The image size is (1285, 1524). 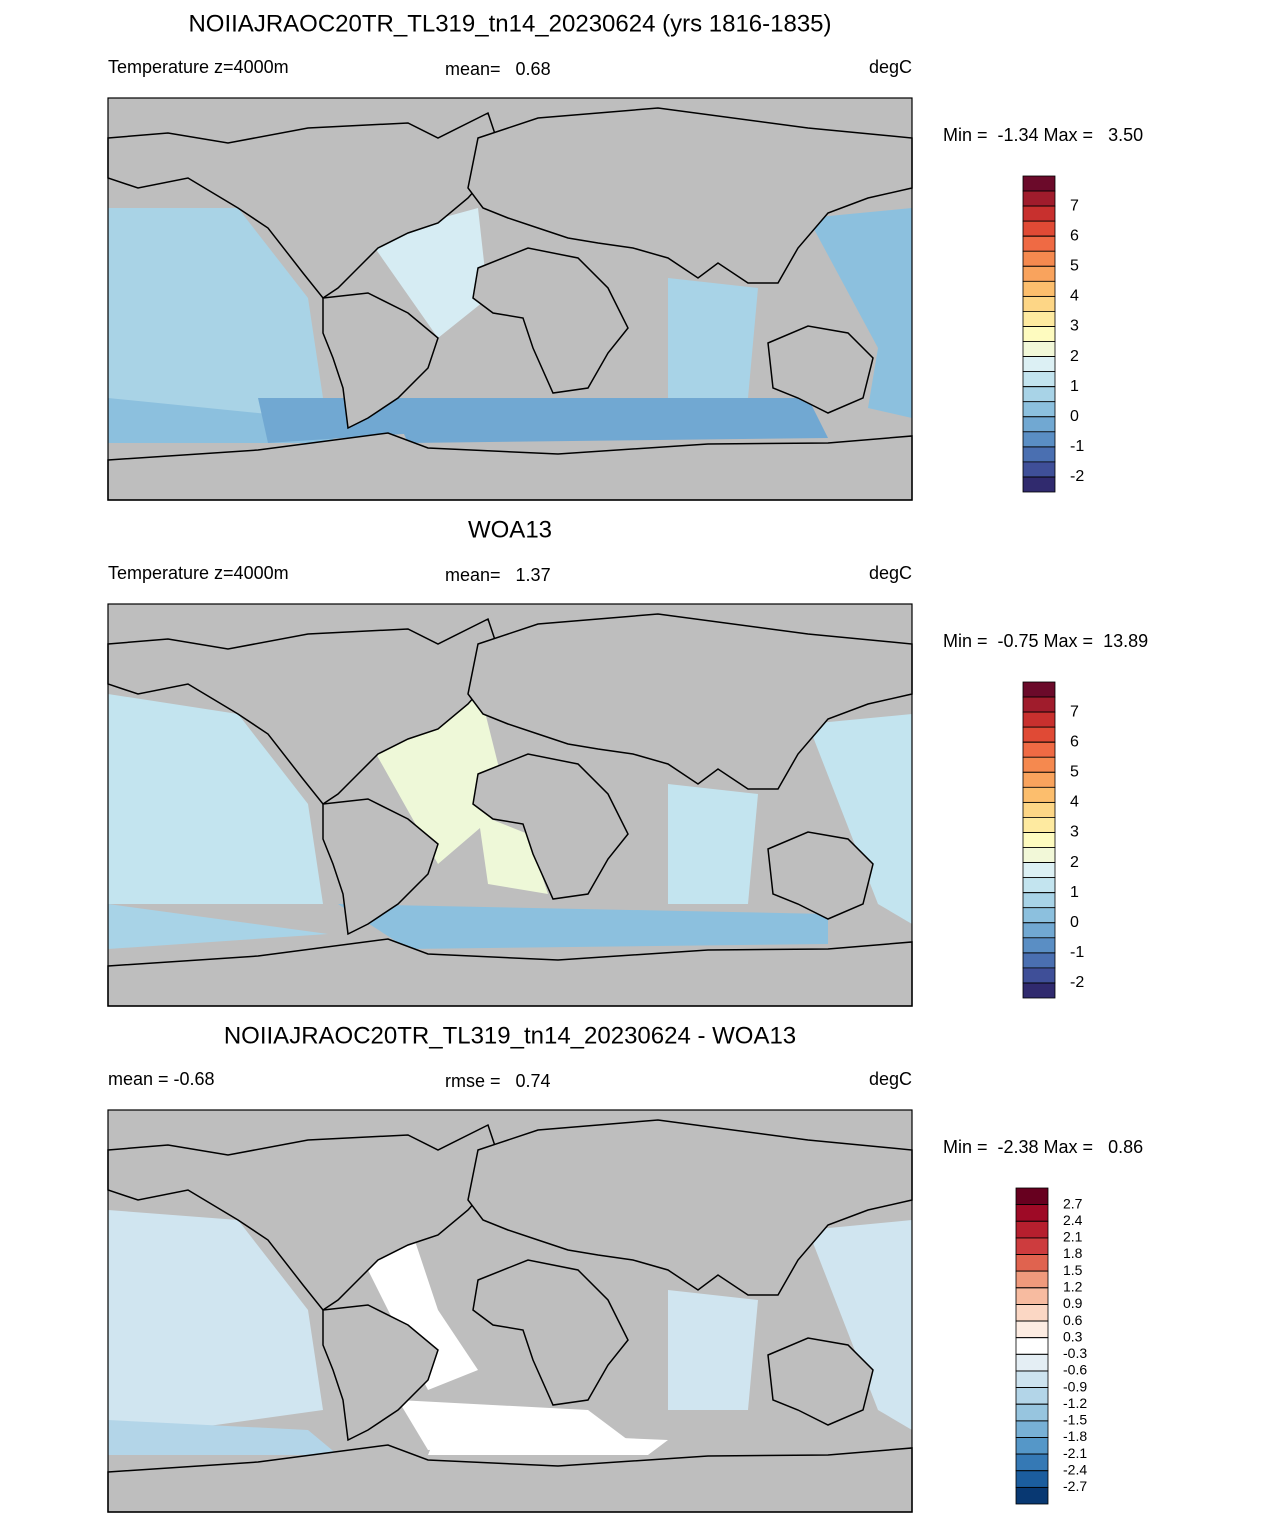 What do you see at coordinates (1075, 1453) in the screenshot?
I see `colorbar-label: -2.1` at bounding box center [1075, 1453].